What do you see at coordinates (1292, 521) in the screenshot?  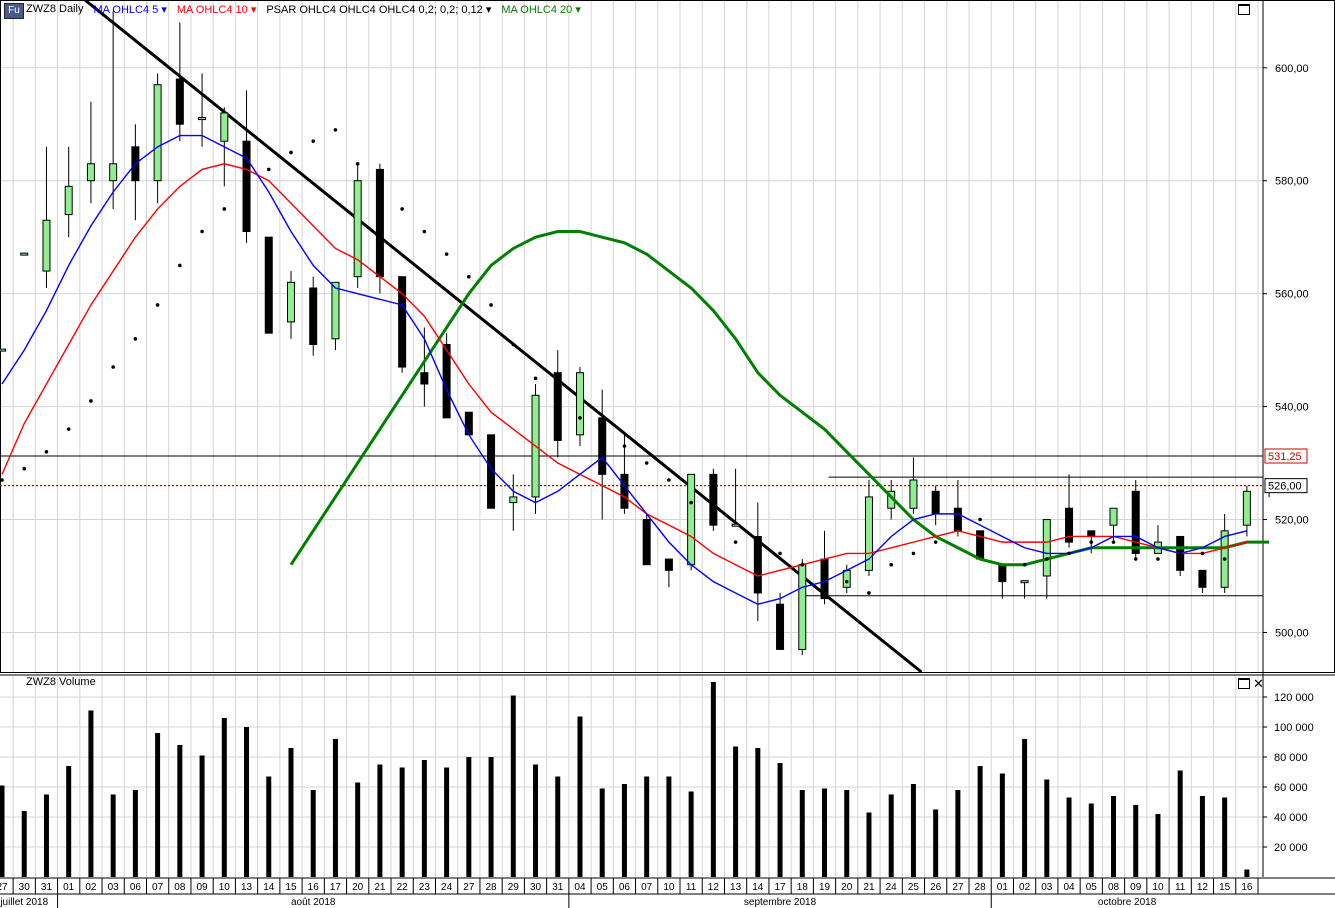 I see `price-tick-label: 520,00` at bounding box center [1292, 521].